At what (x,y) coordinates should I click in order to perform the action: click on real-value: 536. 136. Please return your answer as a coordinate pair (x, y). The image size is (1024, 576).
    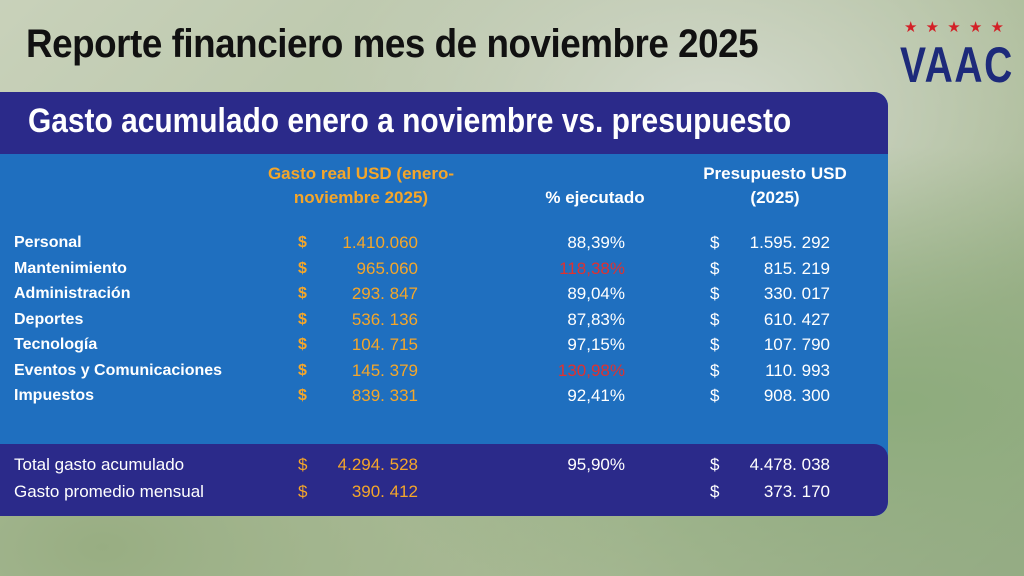
    Looking at the image, I should click on (384, 319).